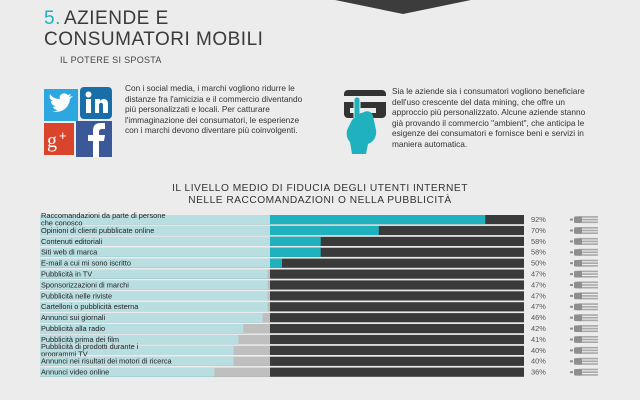 Image resolution: width=640 pixels, height=400 pixels. Describe the element at coordinates (76, 295) in the screenshot. I see `category-label: Pubblicità nelle riviste` at that location.